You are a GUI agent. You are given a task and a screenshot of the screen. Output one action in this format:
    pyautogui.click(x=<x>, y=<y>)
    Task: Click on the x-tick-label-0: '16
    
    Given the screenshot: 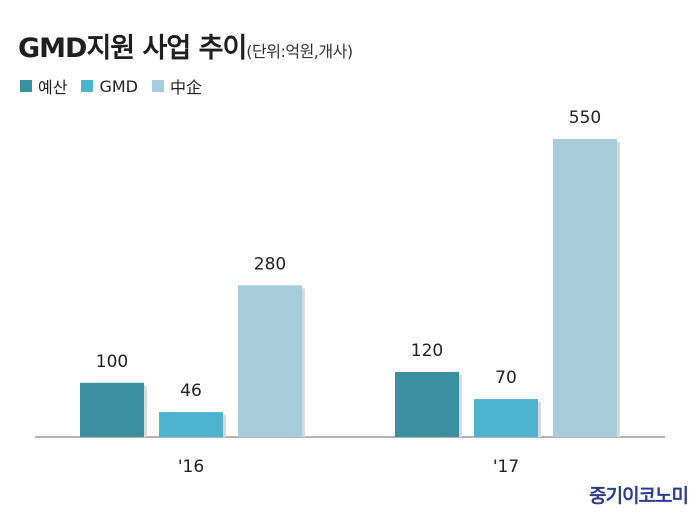 What is the action you would take?
    pyautogui.click(x=191, y=467)
    